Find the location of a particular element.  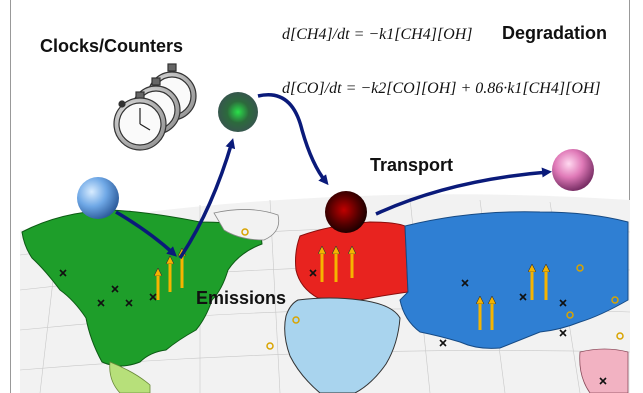

transport-label: Transport is located at coordinates (412, 165).